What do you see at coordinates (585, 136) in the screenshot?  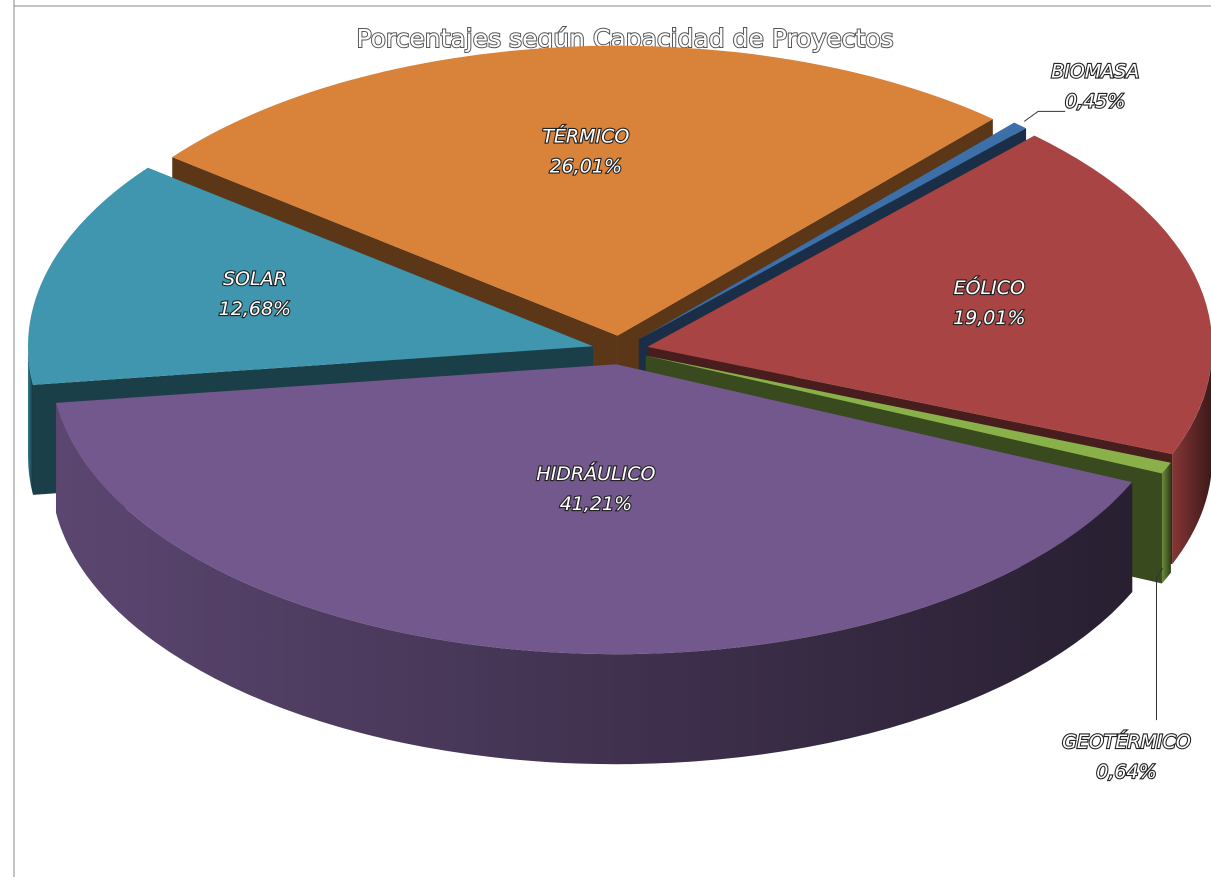 I see `slice-label: TÉRMICO` at bounding box center [585, 136].